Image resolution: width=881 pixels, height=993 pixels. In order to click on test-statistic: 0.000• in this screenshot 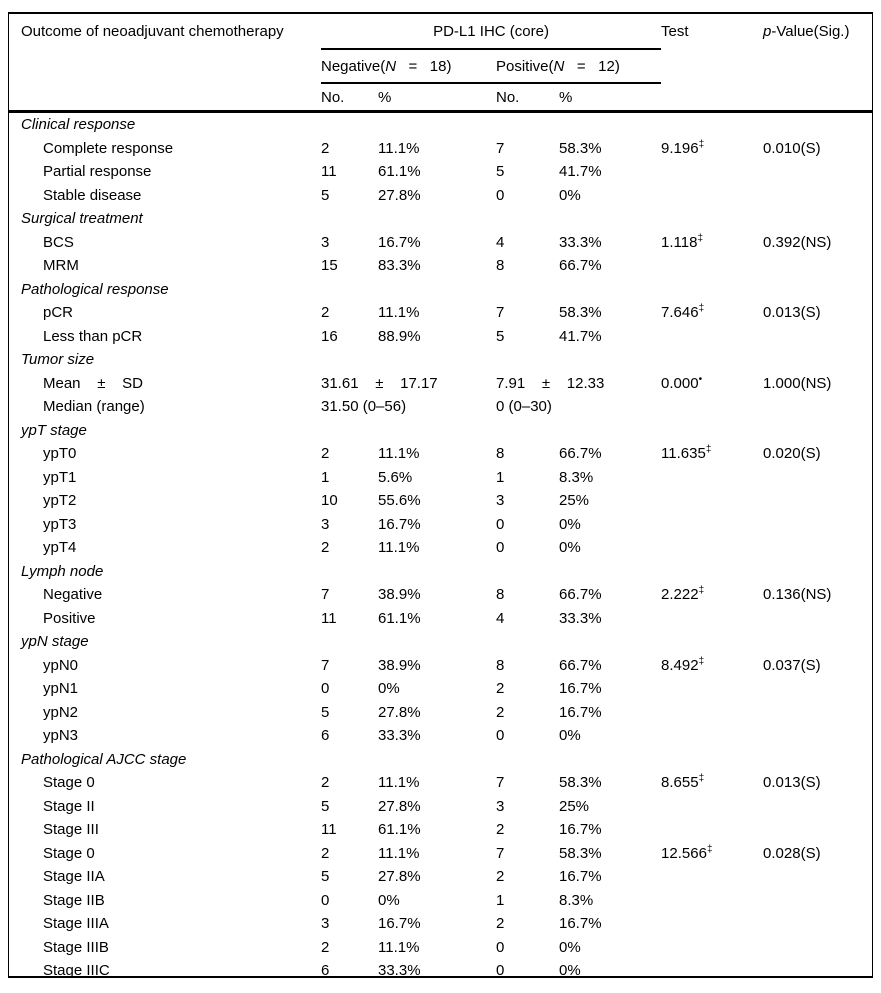, I will do `click(682, 382)`.